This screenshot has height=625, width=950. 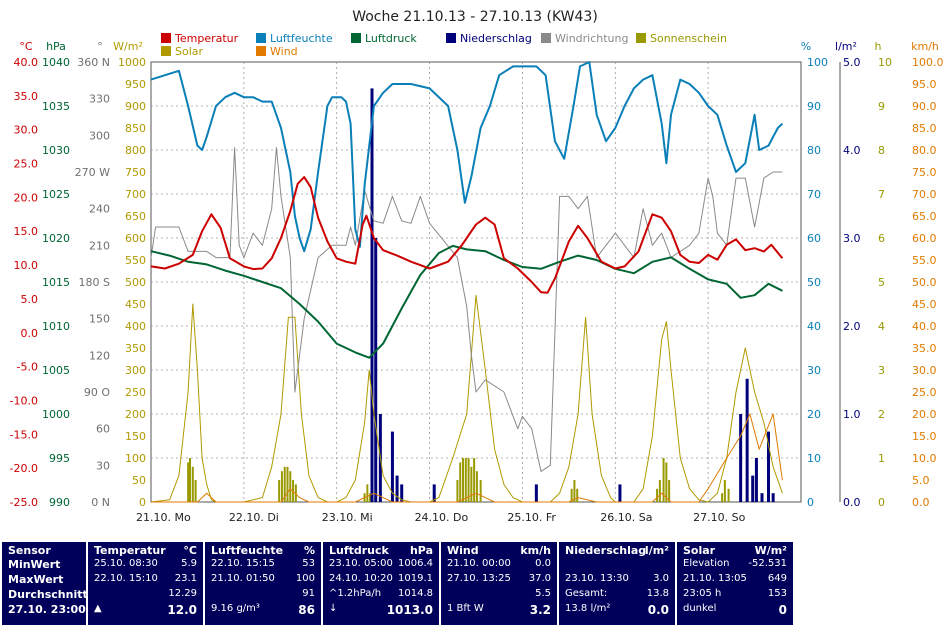 What do you see at coordinates (135, 458) in the screenshot?
I see `axis-tick-label: 100` at bounding box center [135, 458].